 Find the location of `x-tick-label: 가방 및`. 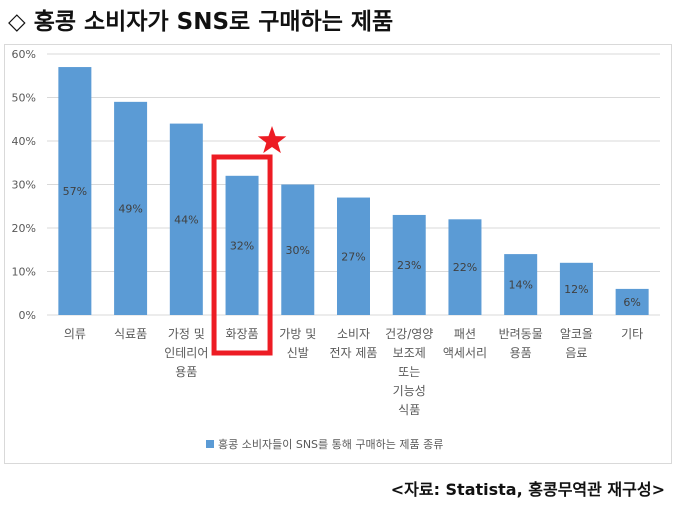

x-tick-label: 가방 및 is located at coordinates (297, 334).